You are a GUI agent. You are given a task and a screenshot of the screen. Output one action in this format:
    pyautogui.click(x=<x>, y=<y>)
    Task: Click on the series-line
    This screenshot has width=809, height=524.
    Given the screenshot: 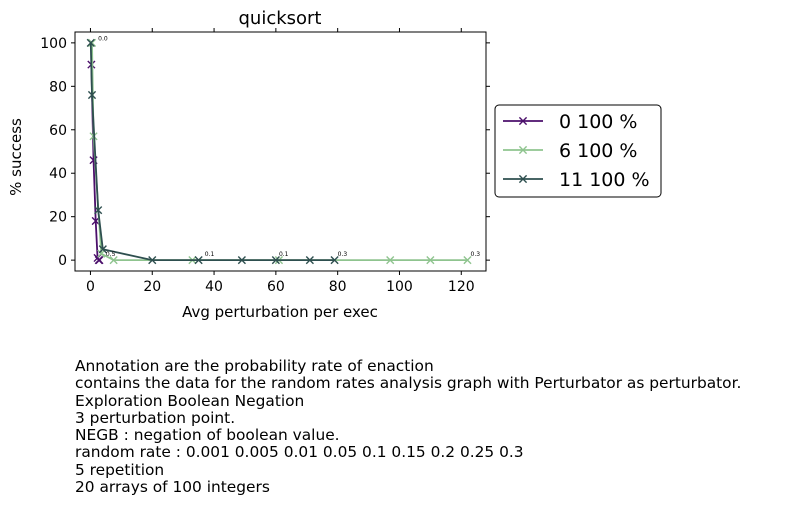 What is the action you would take?
    pyautogui.click(x=212, y=152)
    